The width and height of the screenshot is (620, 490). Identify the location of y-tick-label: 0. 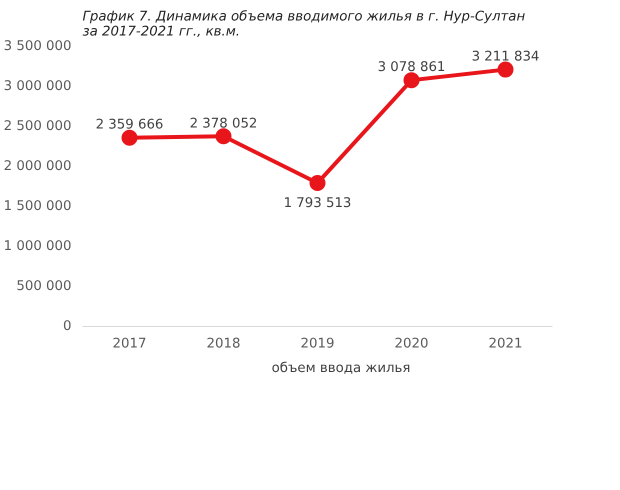
(67, 326).